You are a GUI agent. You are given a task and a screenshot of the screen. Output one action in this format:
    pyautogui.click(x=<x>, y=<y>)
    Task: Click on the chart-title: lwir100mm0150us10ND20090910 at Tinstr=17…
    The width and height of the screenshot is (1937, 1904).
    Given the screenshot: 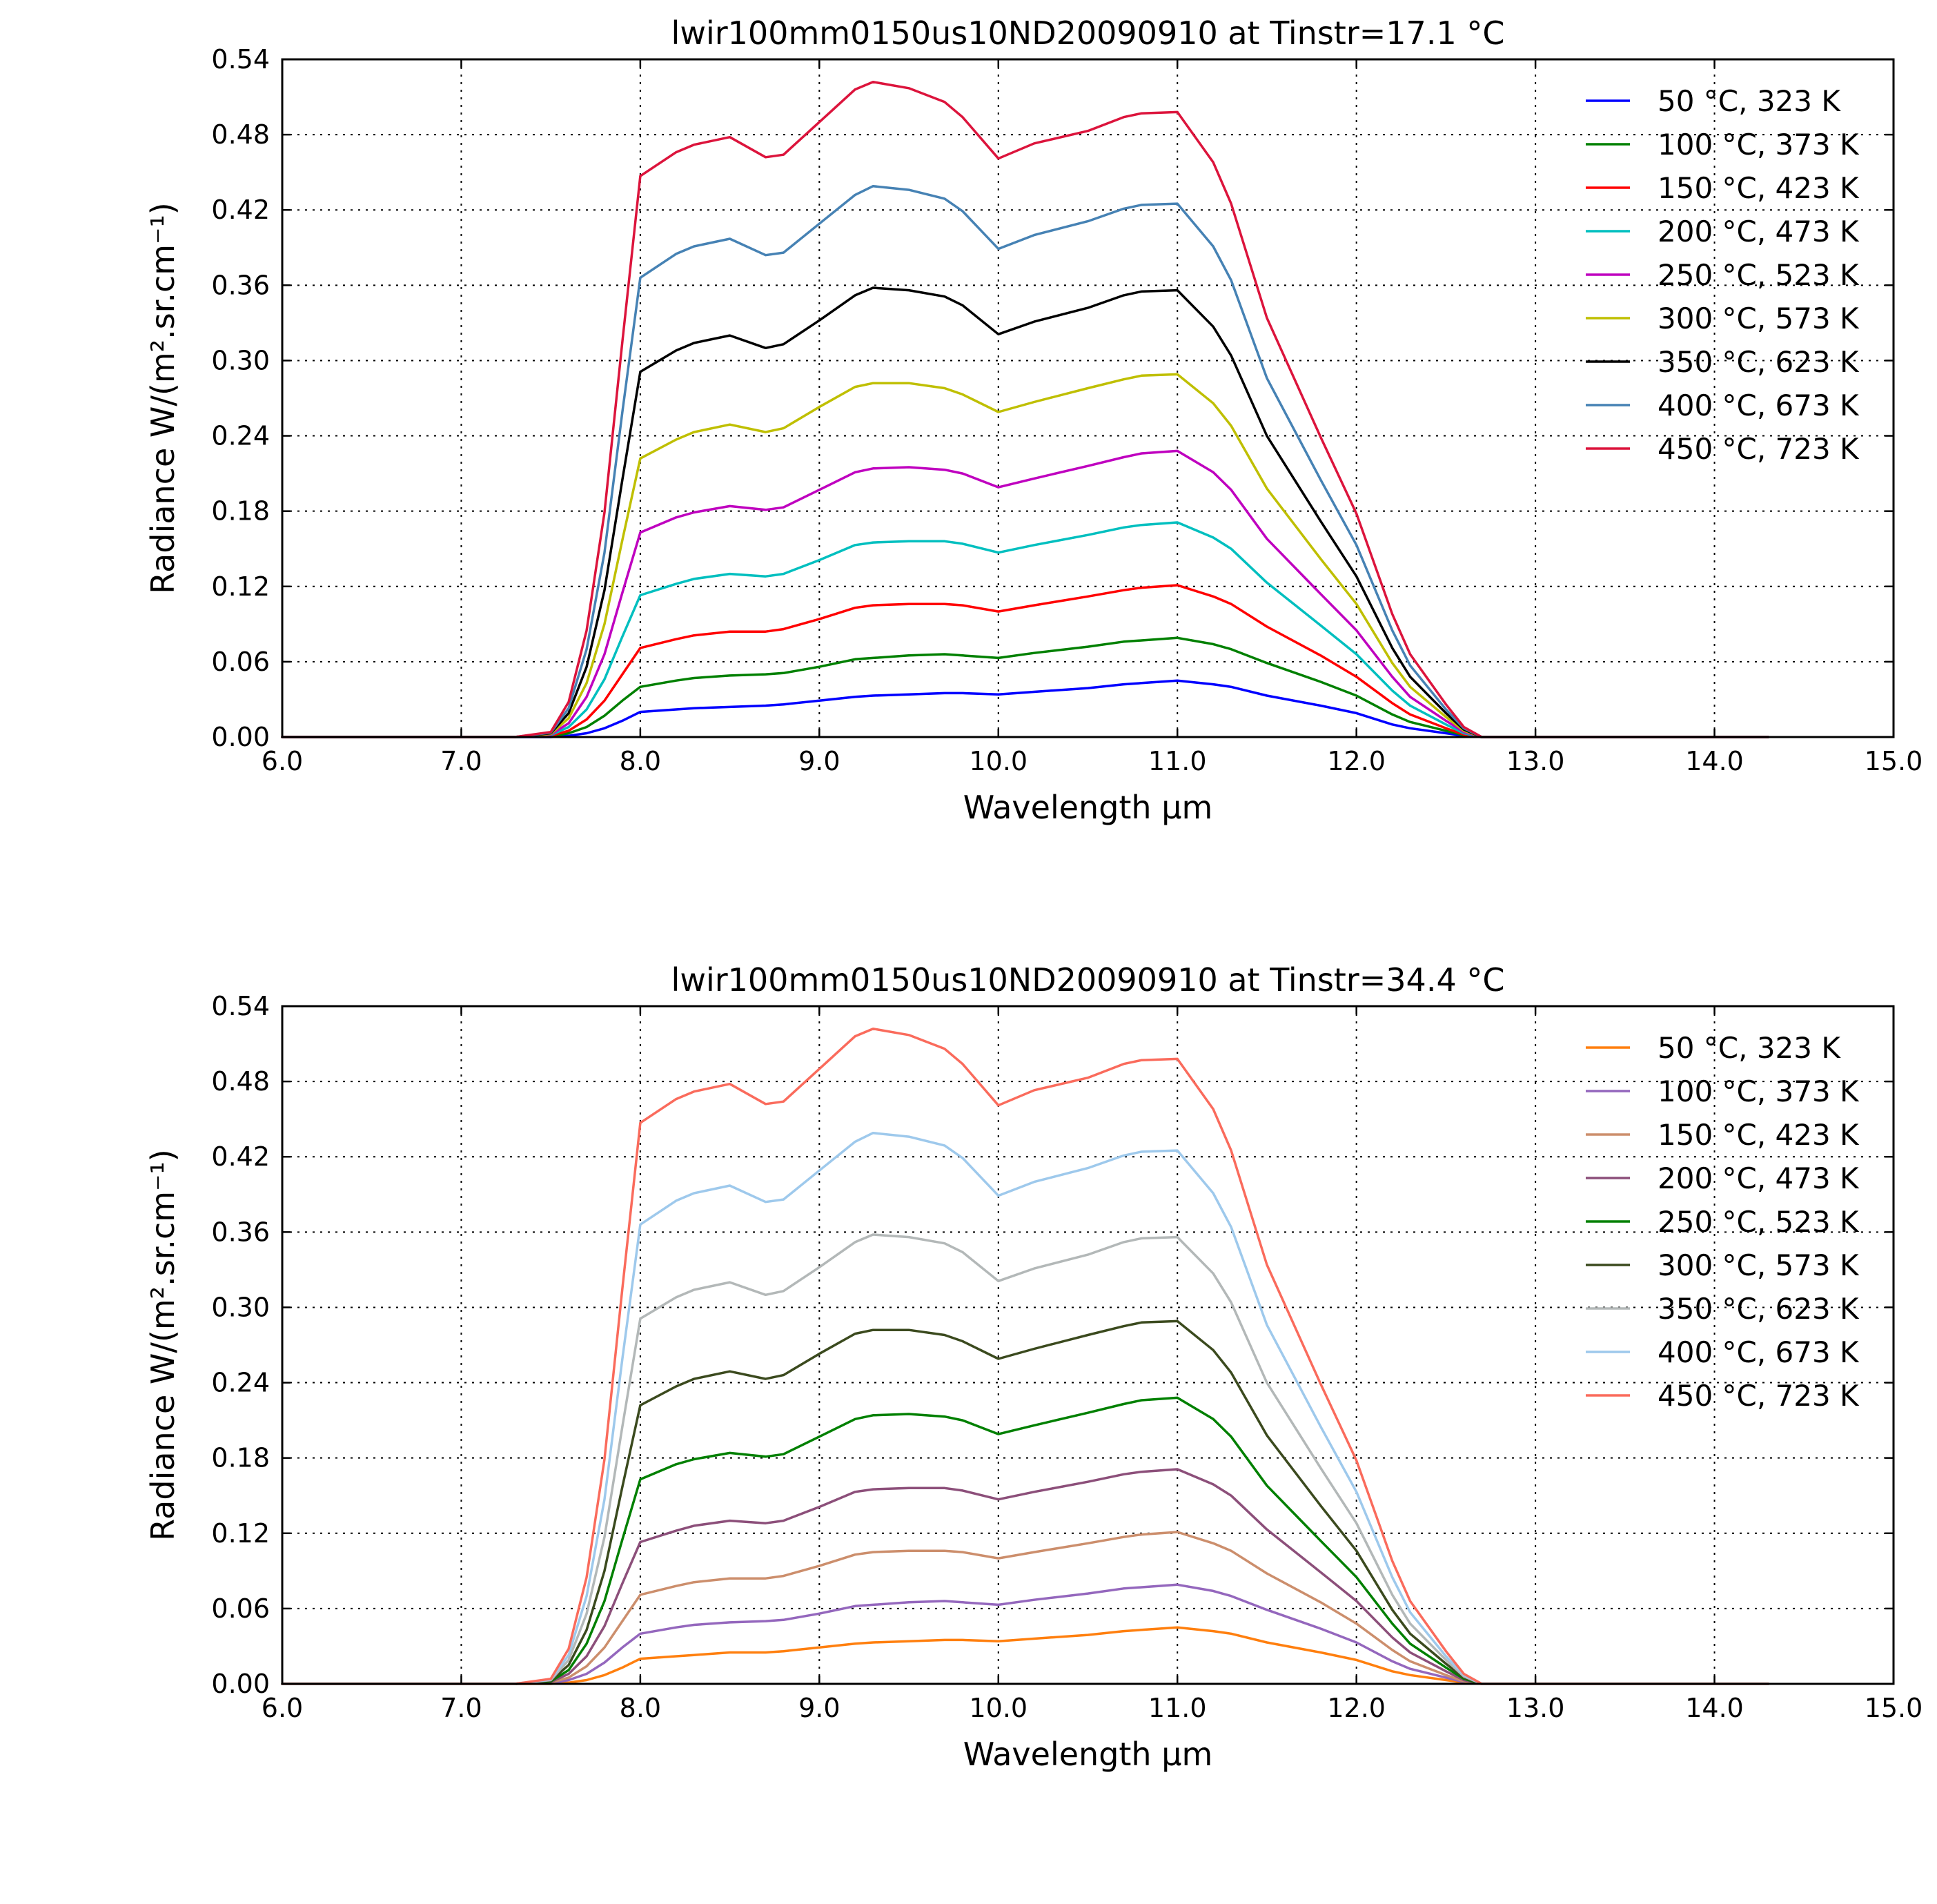 What is the action you would take?
    pyautogui.click(x=1088, y=33)
    